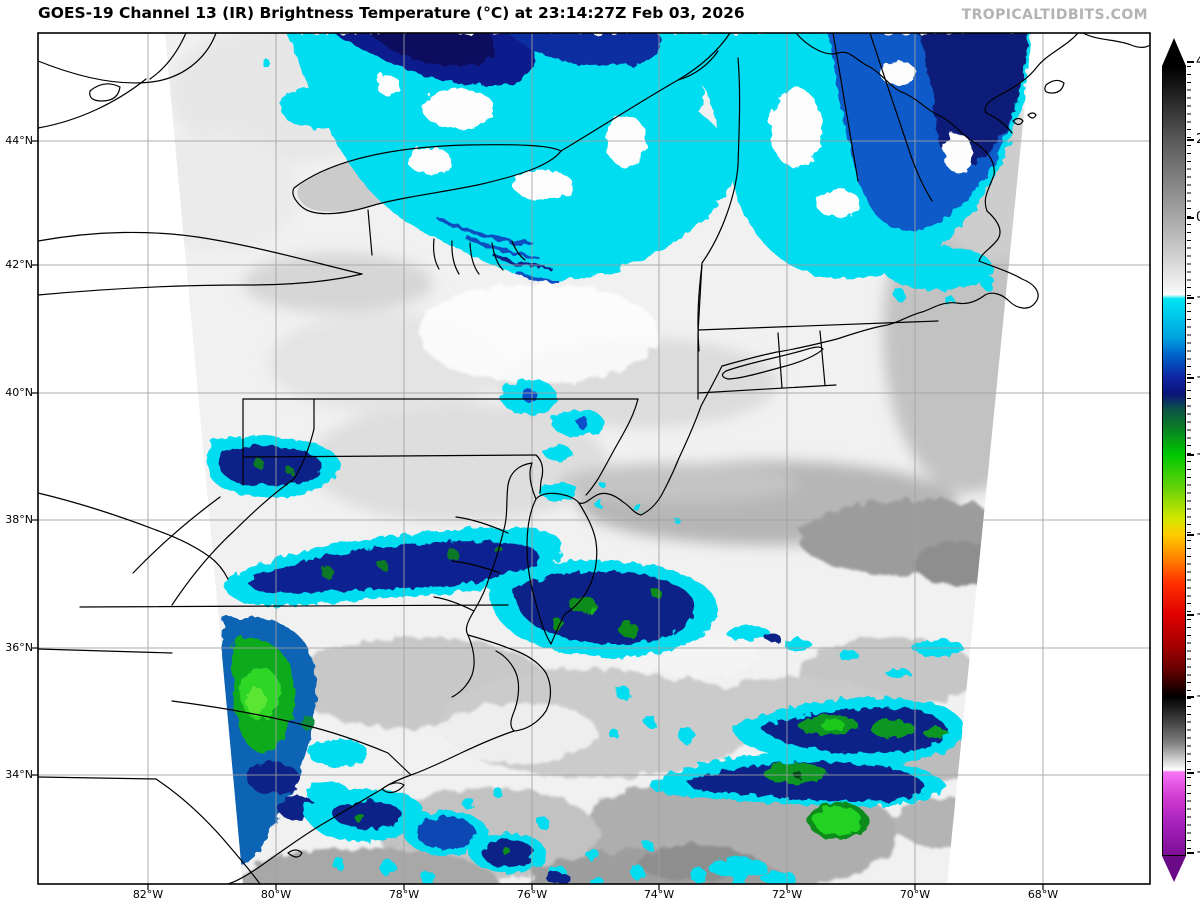 The width and height of the screenshot is (1200, 906). I want to click on lat-tick-36n: 36°N, so click(19, 647).